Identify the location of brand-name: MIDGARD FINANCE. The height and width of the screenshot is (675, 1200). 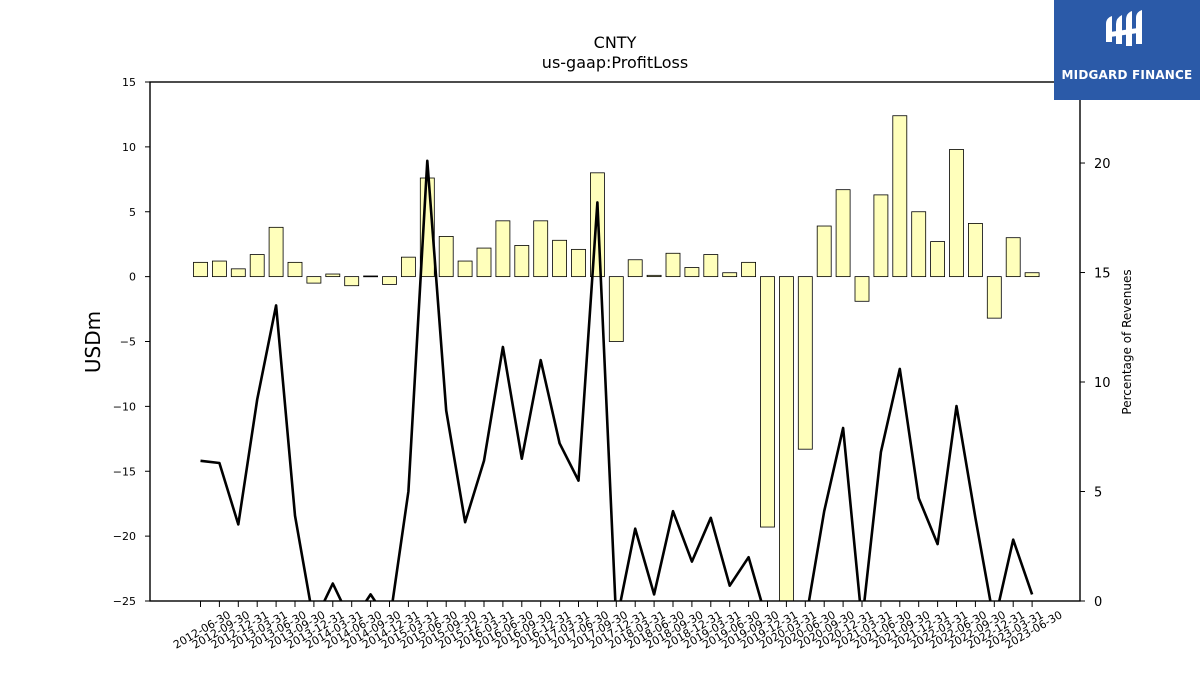
(1127, 75).